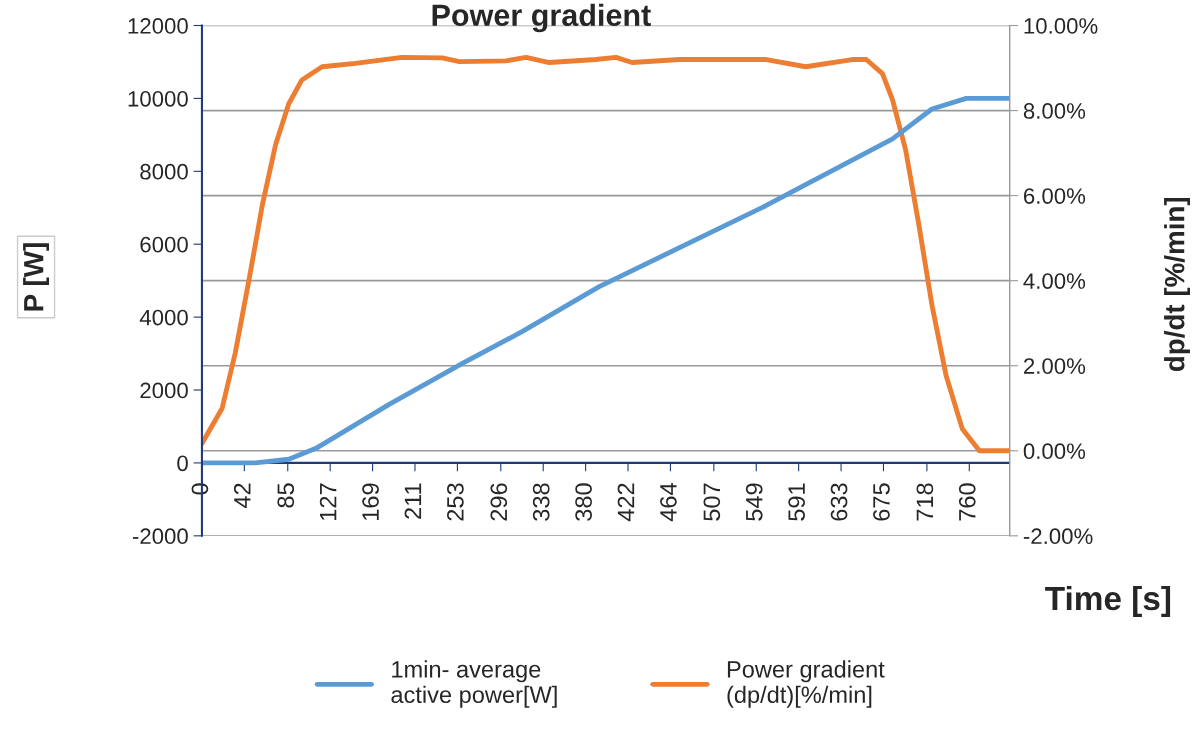  Describe the element at coordinates (160, 536) in the screenshot. I see `y-tick-label: -2000` at that location.